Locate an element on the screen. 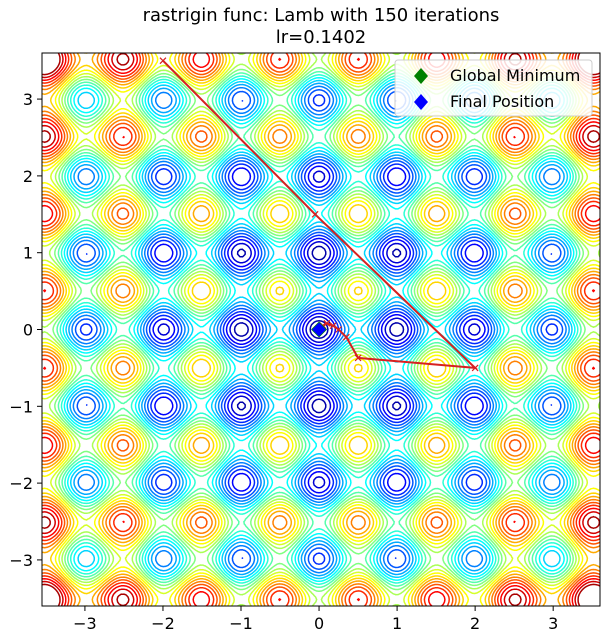 The image size is (606, 643). y-tick-label: −1 is located at coordinates (21, 406).